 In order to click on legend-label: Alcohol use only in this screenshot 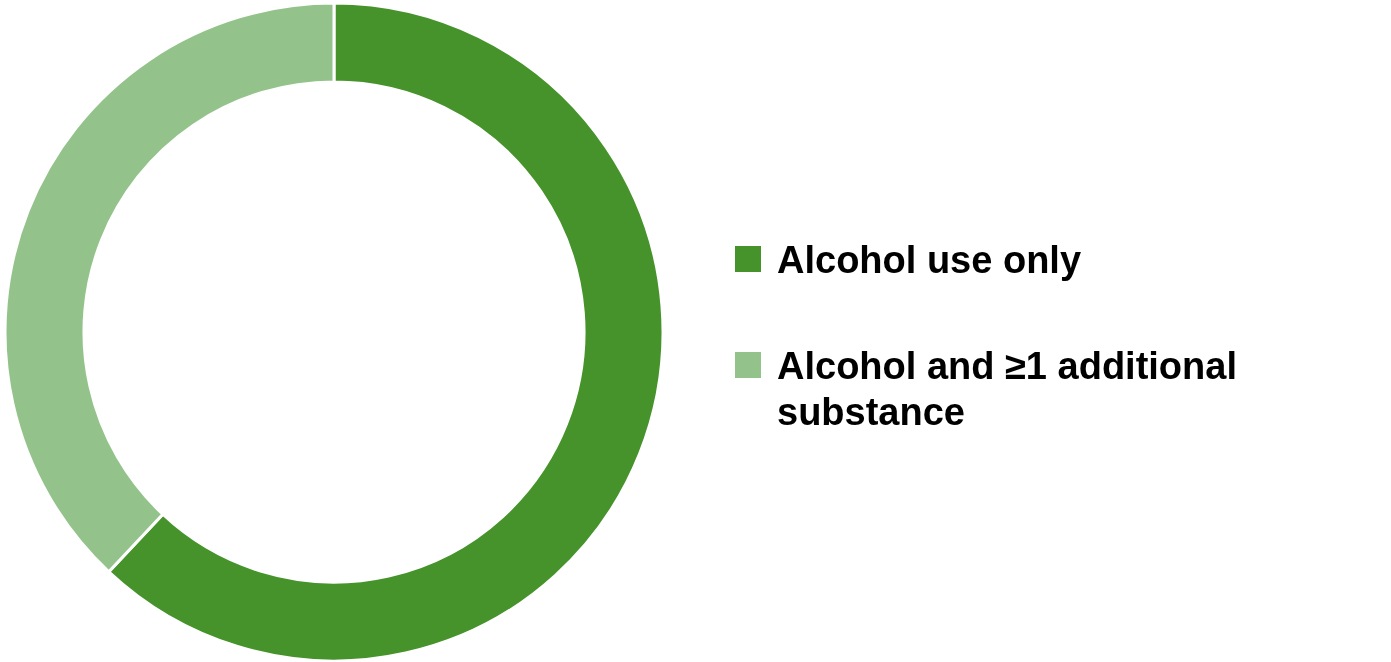, I will do `click(929, 260)`.